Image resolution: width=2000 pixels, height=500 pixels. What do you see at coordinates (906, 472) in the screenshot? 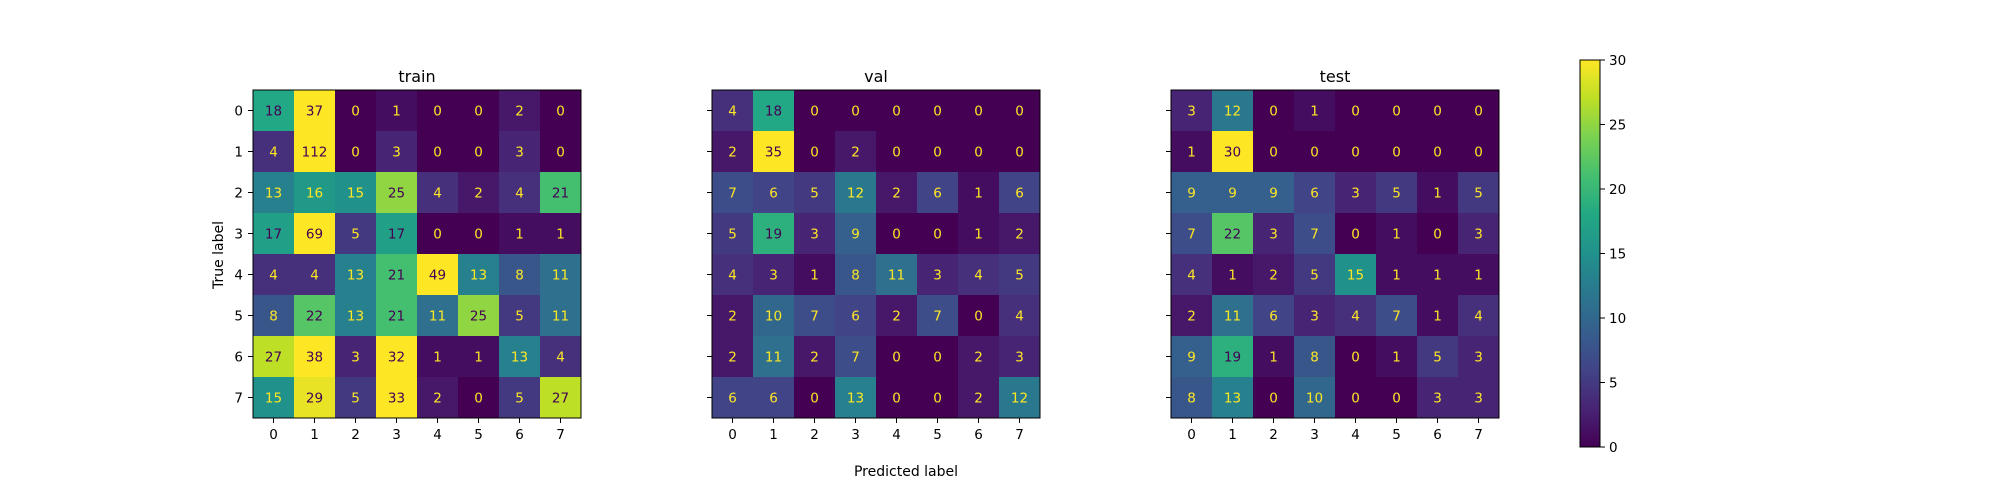
I see `x-axis-label: Predicted label` at bounding box center [906, 472].